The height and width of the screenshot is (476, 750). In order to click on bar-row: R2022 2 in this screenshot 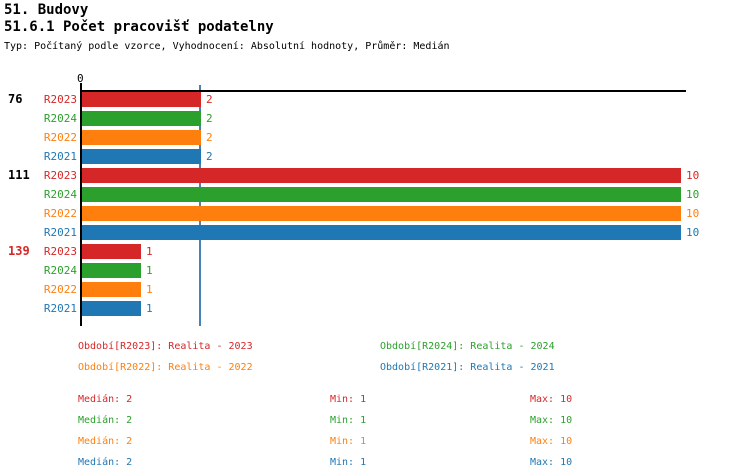, I will do `click(375, 137)`.